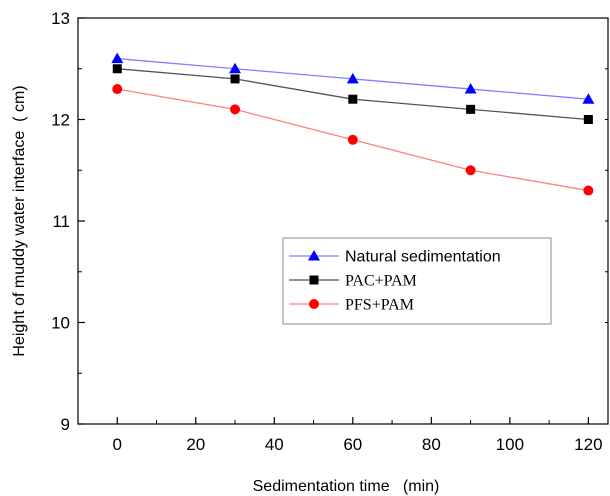 This screenshot has height=496, width=610. Describe the element at coordinates (346, 486) in the screenshot. I see `x-axis-label: Sedimentation time (min)` at that location.